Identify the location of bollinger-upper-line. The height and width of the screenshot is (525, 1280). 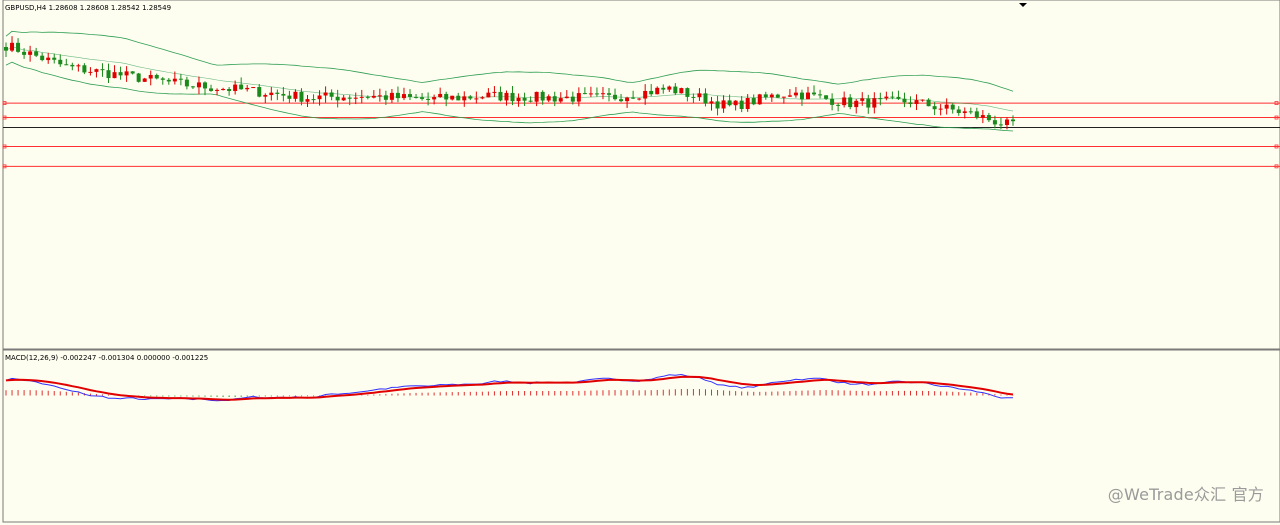
(509, 61).